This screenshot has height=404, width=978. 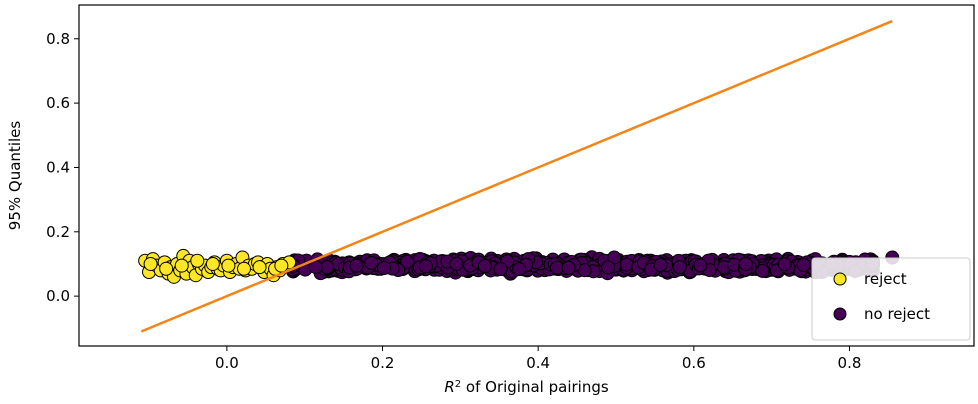 I want to click on y-tick-label: 0.6, so click(x=58, y=103).